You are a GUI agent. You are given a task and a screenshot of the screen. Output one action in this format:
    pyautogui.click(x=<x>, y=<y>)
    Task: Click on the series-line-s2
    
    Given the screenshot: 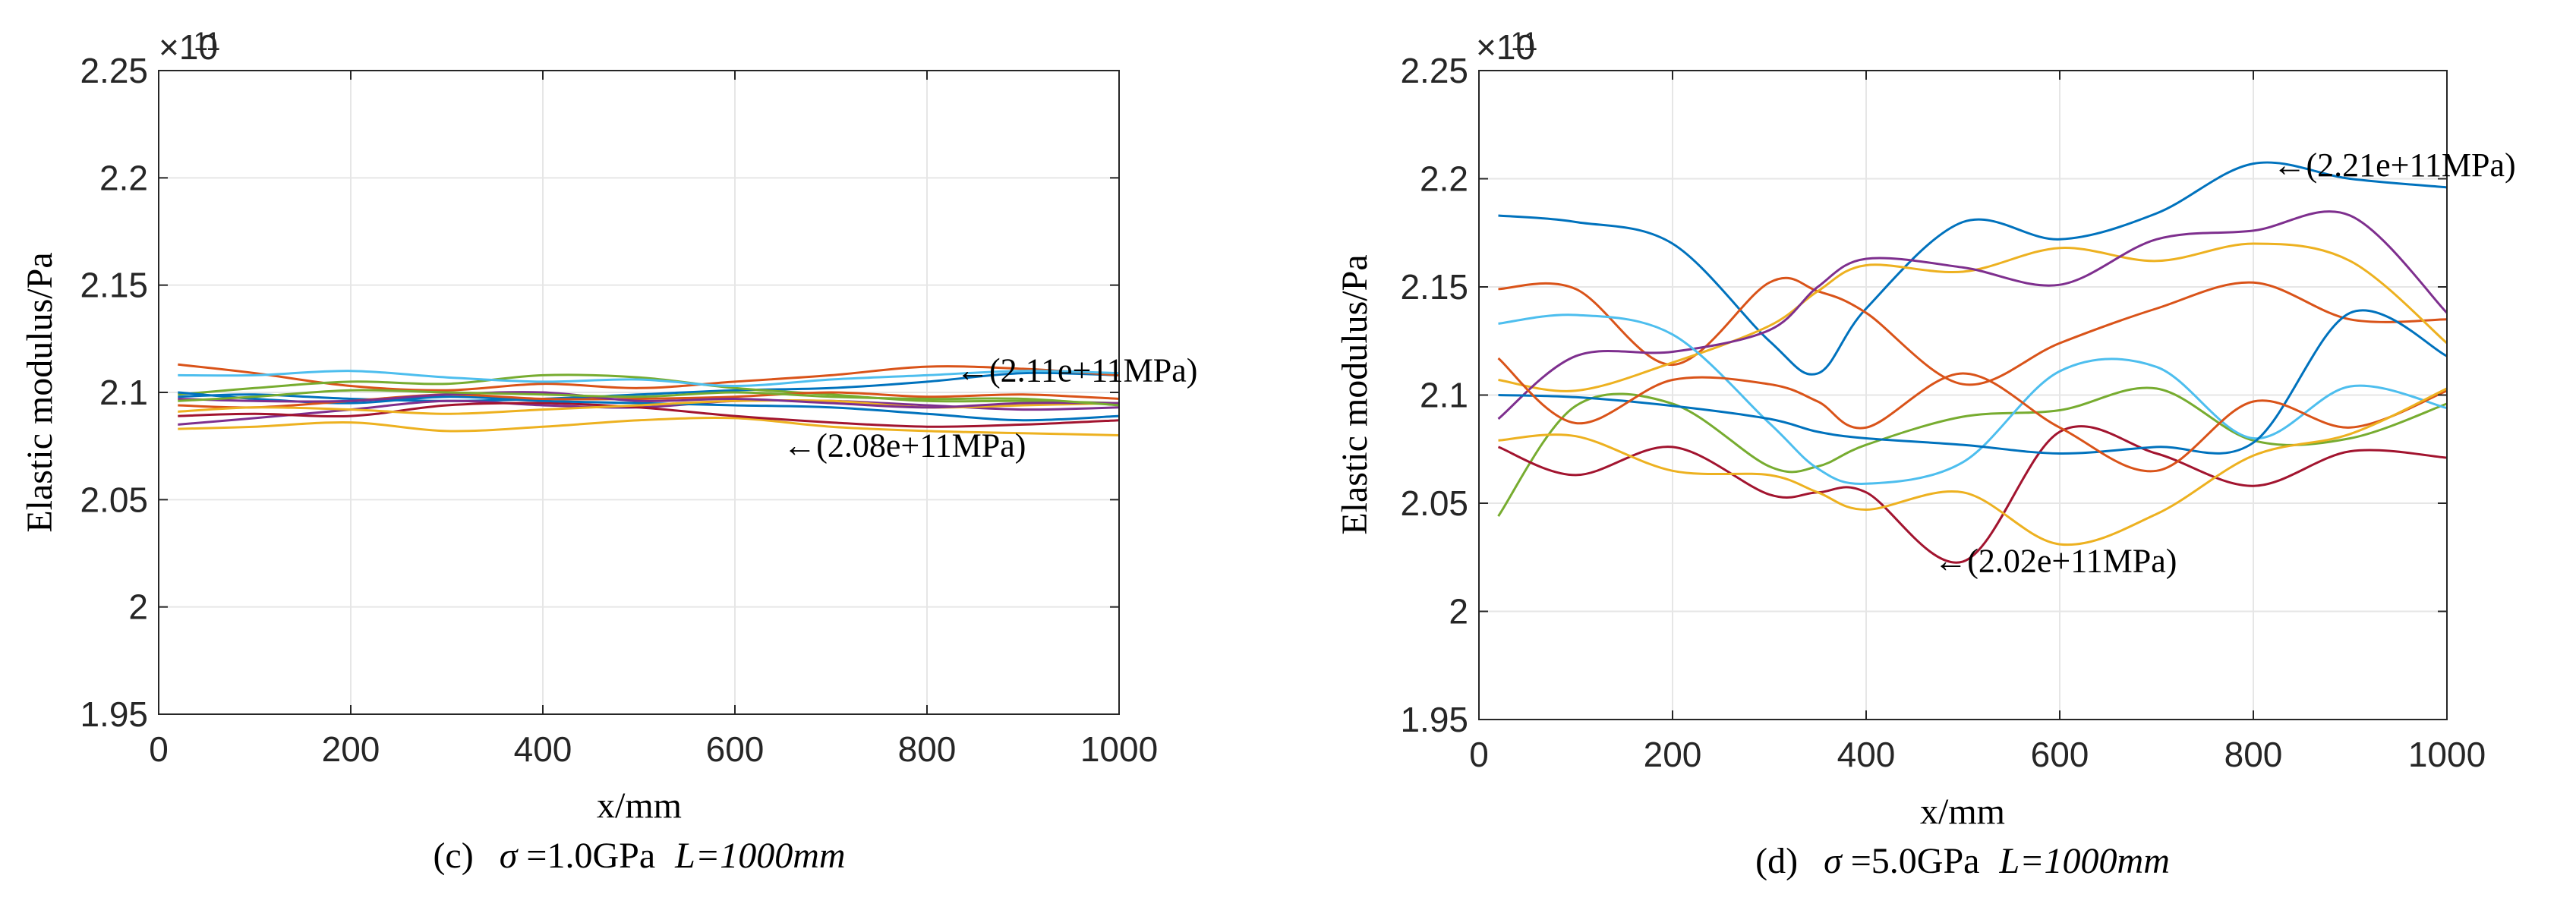 What is the action you would take?
    pyautogui.click(x=1973, y=331)
    